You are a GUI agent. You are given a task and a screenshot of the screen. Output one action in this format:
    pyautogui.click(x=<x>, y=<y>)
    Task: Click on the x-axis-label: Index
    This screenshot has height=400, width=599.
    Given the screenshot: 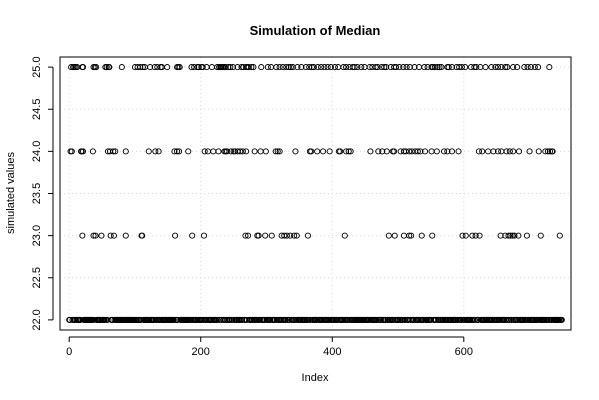 What is the action you would take?
    pyautogui.click(x=315, y=378)
    